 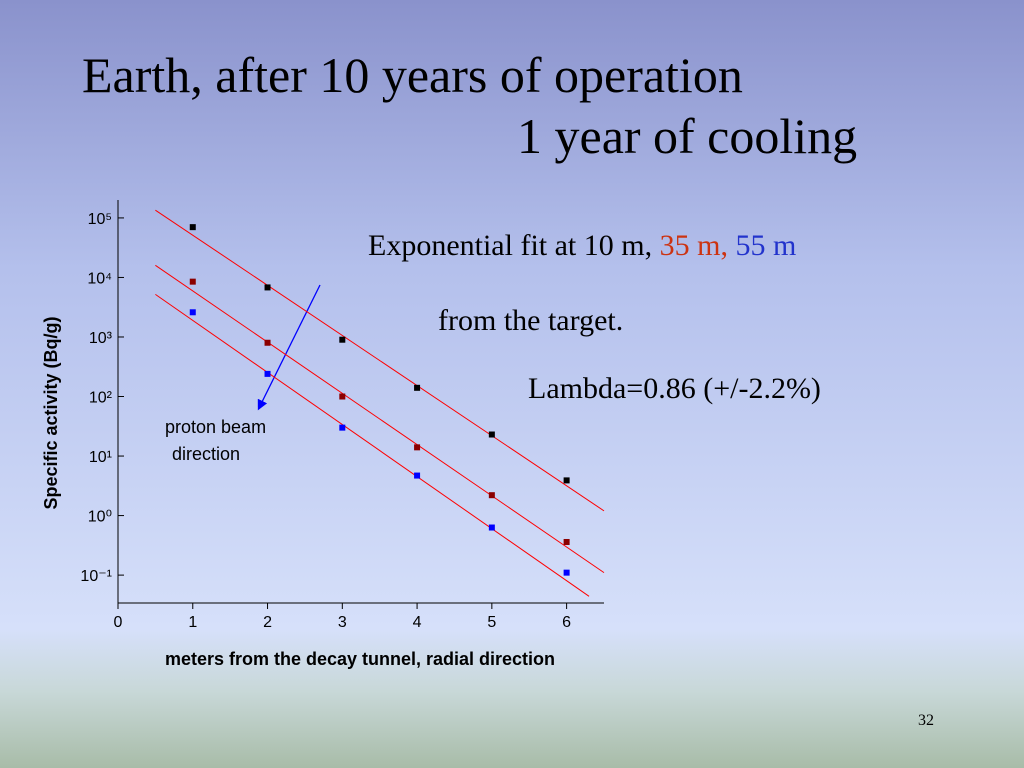 What do you see at coordinates (694, 245) in the screenshot?
I see `fit-text-part: 35 m,` at bounding box center [694, 245].